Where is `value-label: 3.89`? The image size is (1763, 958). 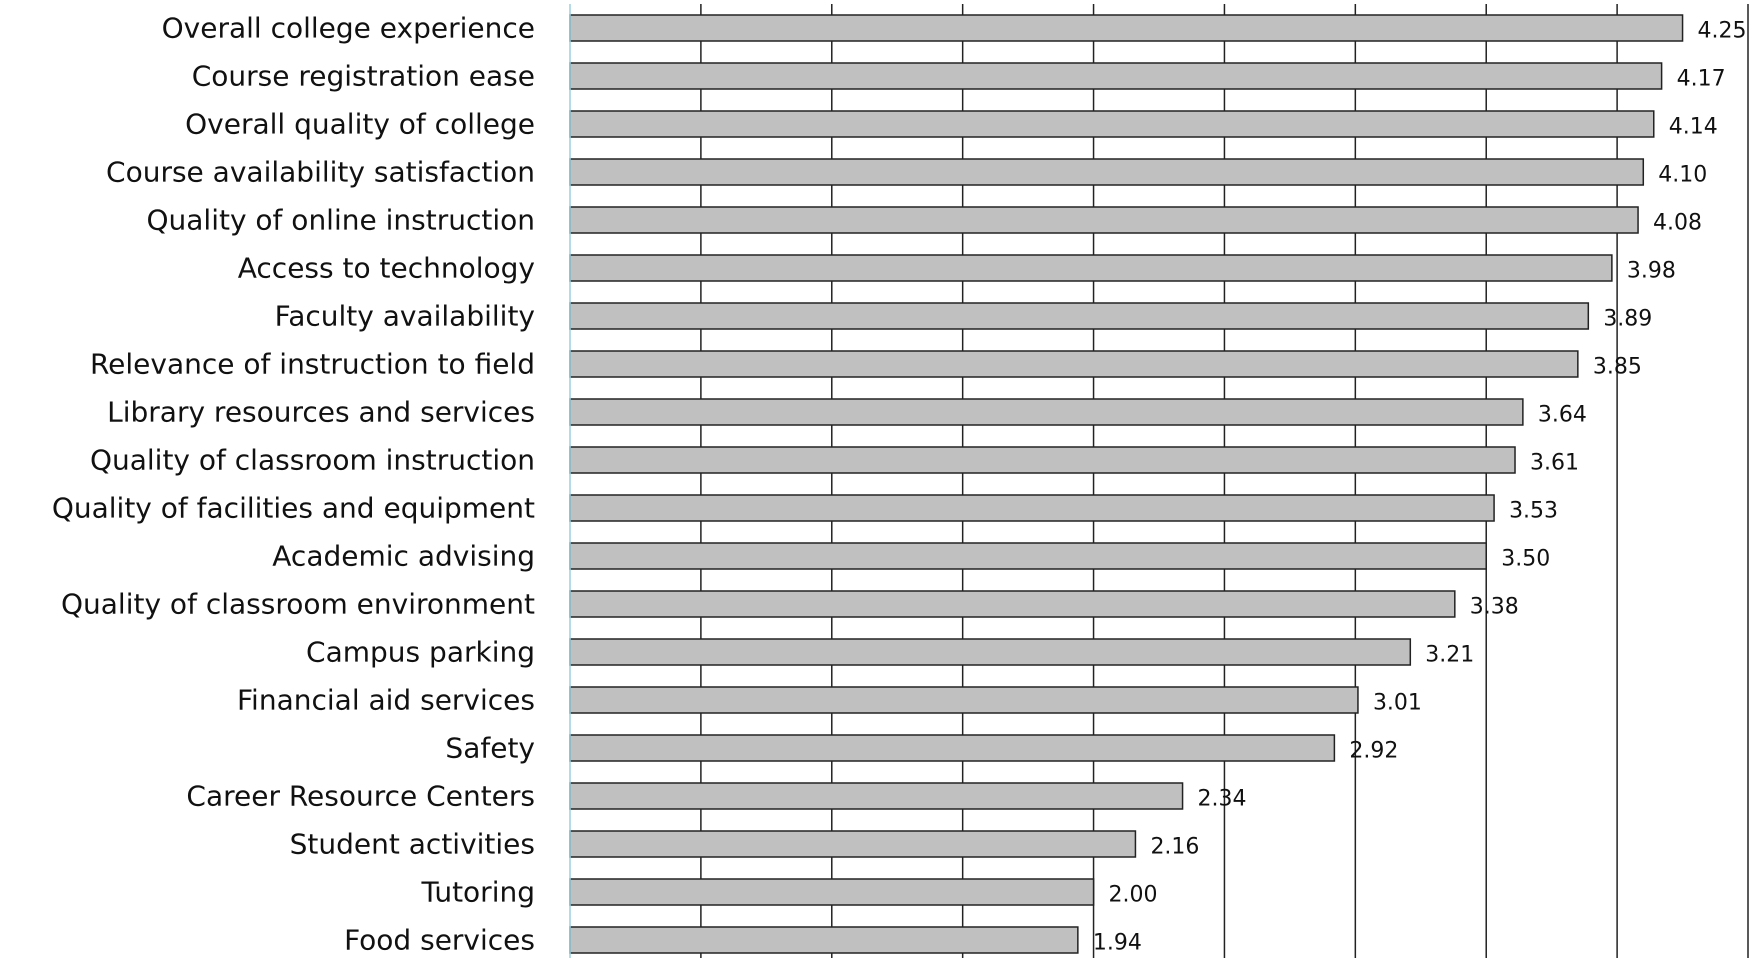
value-label: 3.89 is located at coordinates (1627, 319).